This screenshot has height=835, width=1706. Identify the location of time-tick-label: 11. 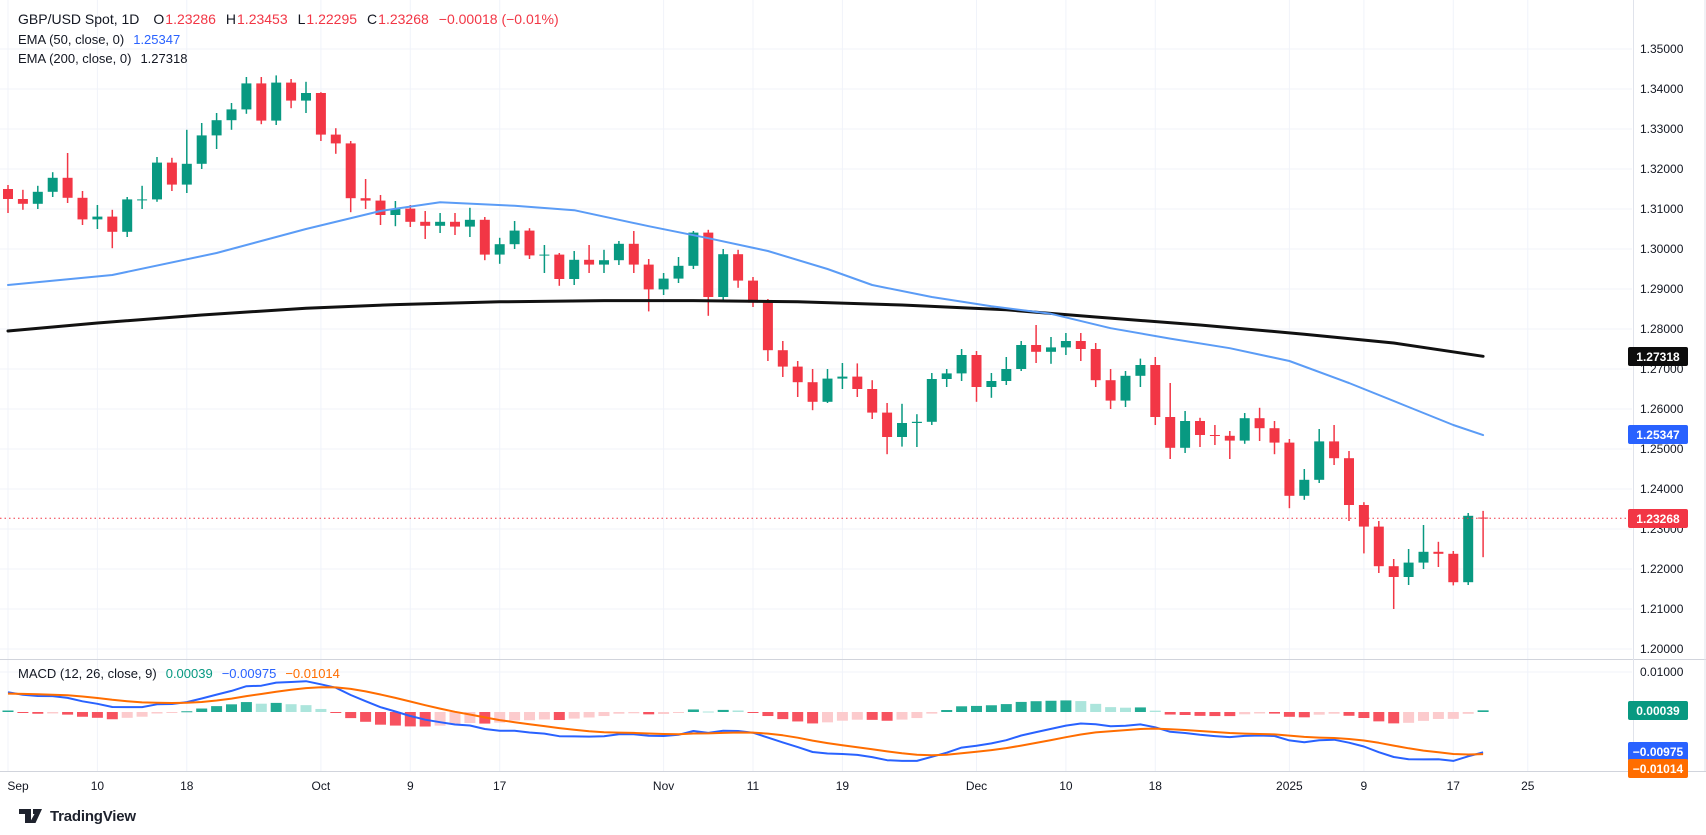
(753, 786).